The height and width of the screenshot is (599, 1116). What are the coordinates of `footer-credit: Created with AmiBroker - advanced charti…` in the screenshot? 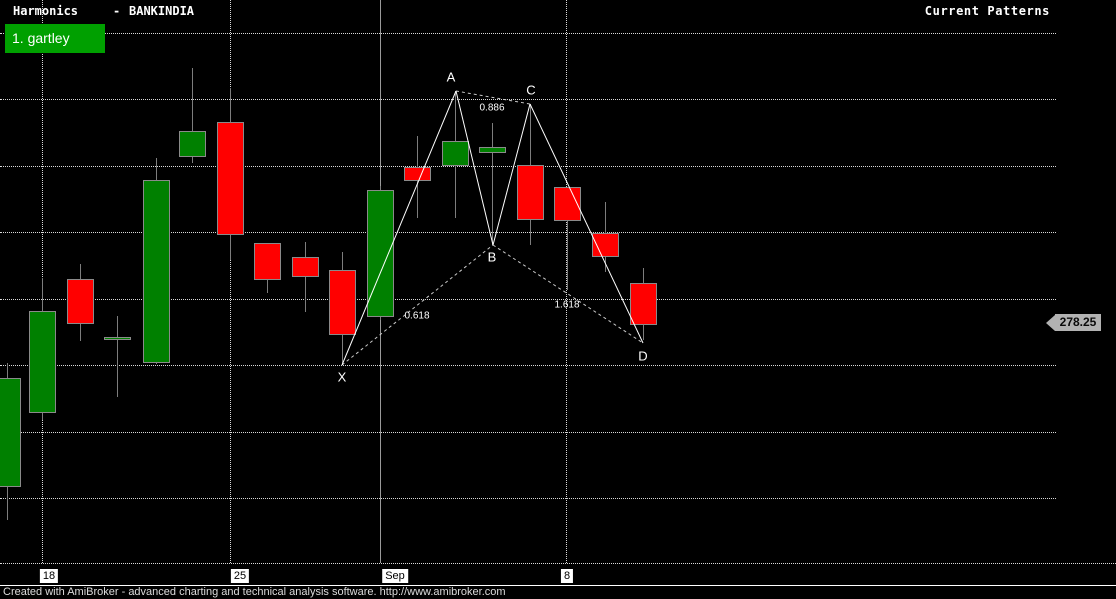 It's located at (558, 592).